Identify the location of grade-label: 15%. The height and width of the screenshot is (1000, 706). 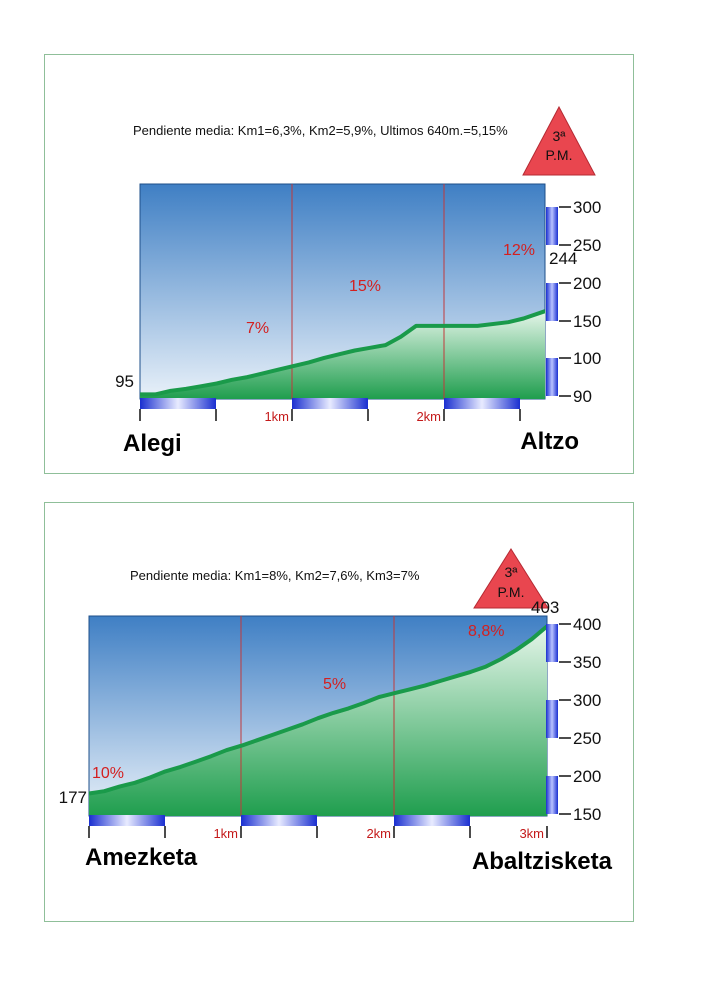
(365, 286).